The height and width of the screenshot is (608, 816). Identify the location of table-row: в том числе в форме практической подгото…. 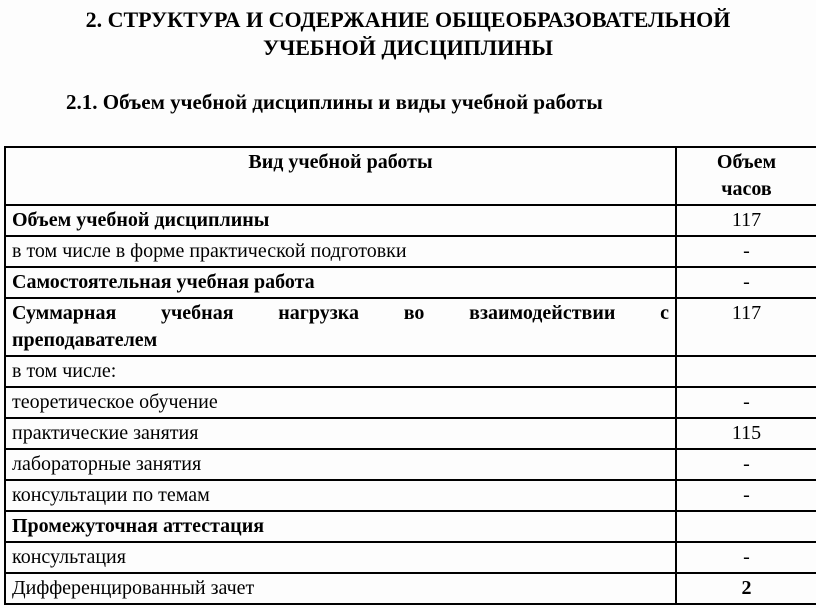
(410, 251).